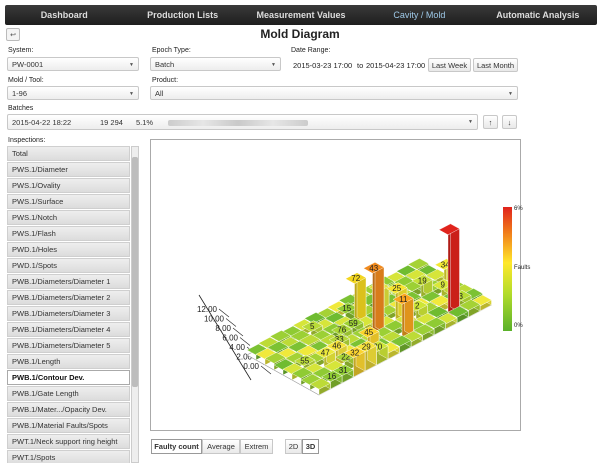  What do you see at coordinates (238, 123) in the screenshot?
I see `redacted-batch-info` at bounding box center [238, 123].